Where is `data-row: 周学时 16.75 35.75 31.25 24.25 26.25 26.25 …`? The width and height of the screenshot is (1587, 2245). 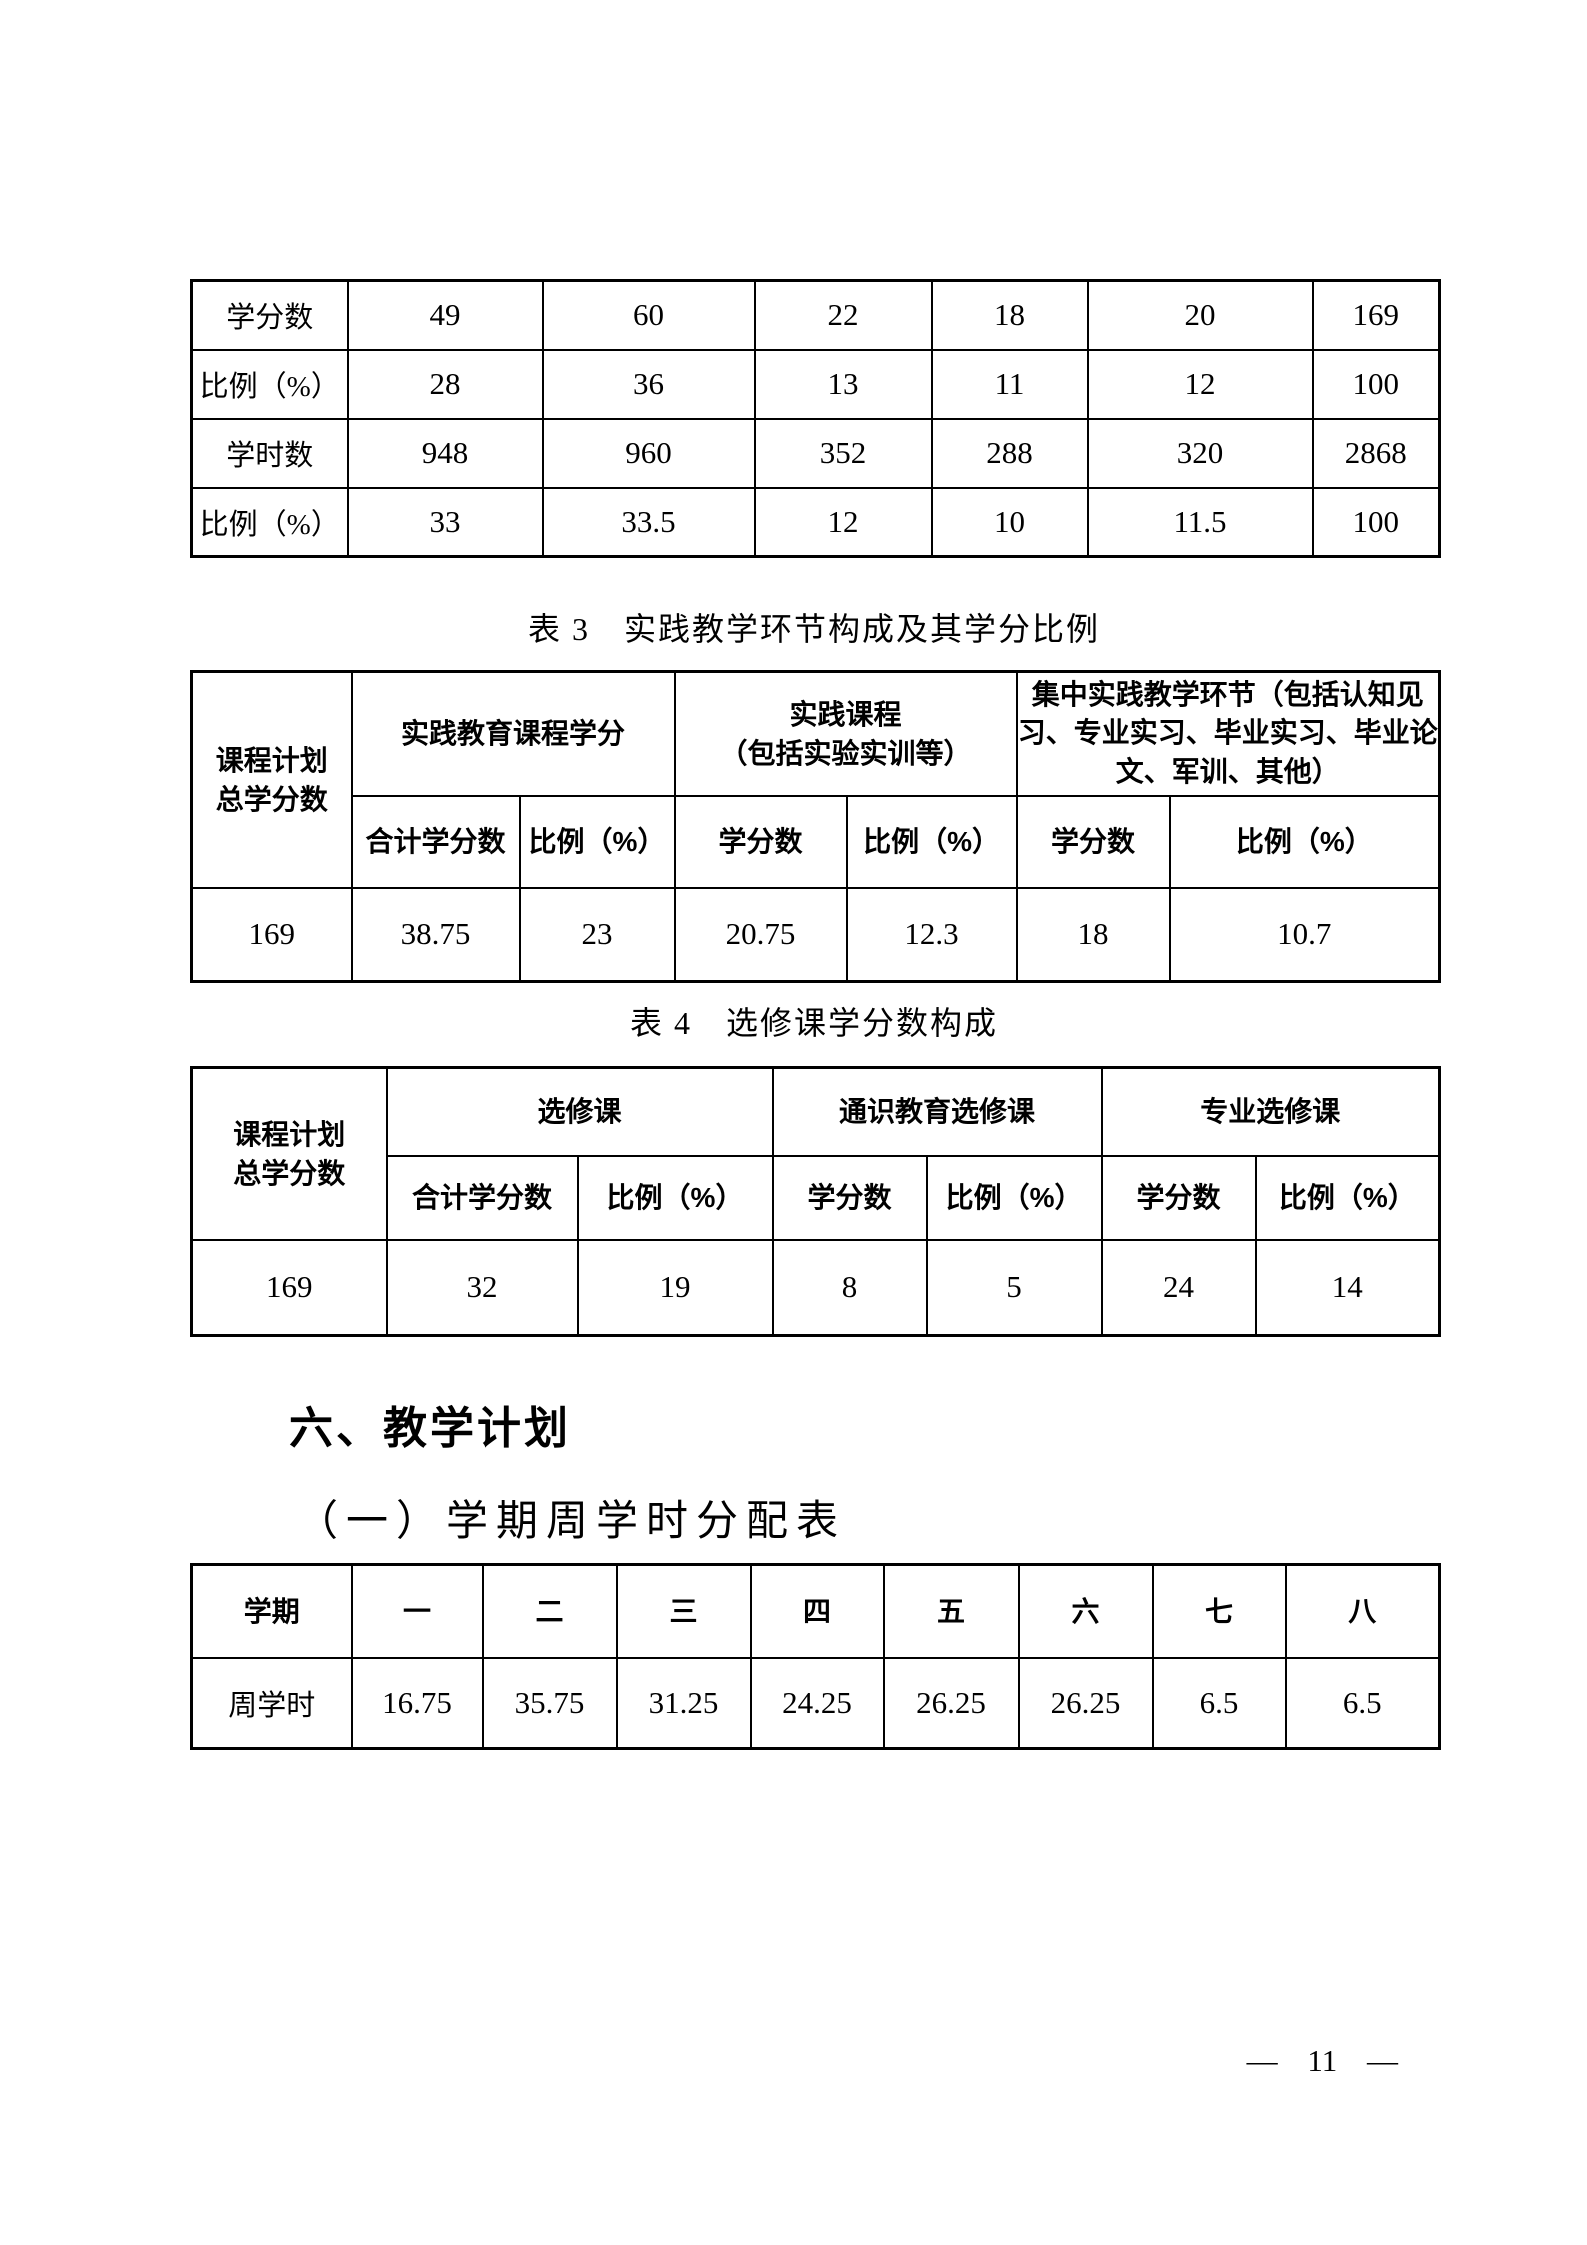 data-row: 周学时 16.75 35.75 31.25 24.25 26.25 26.25 … is located at coordinates (815, 1703).